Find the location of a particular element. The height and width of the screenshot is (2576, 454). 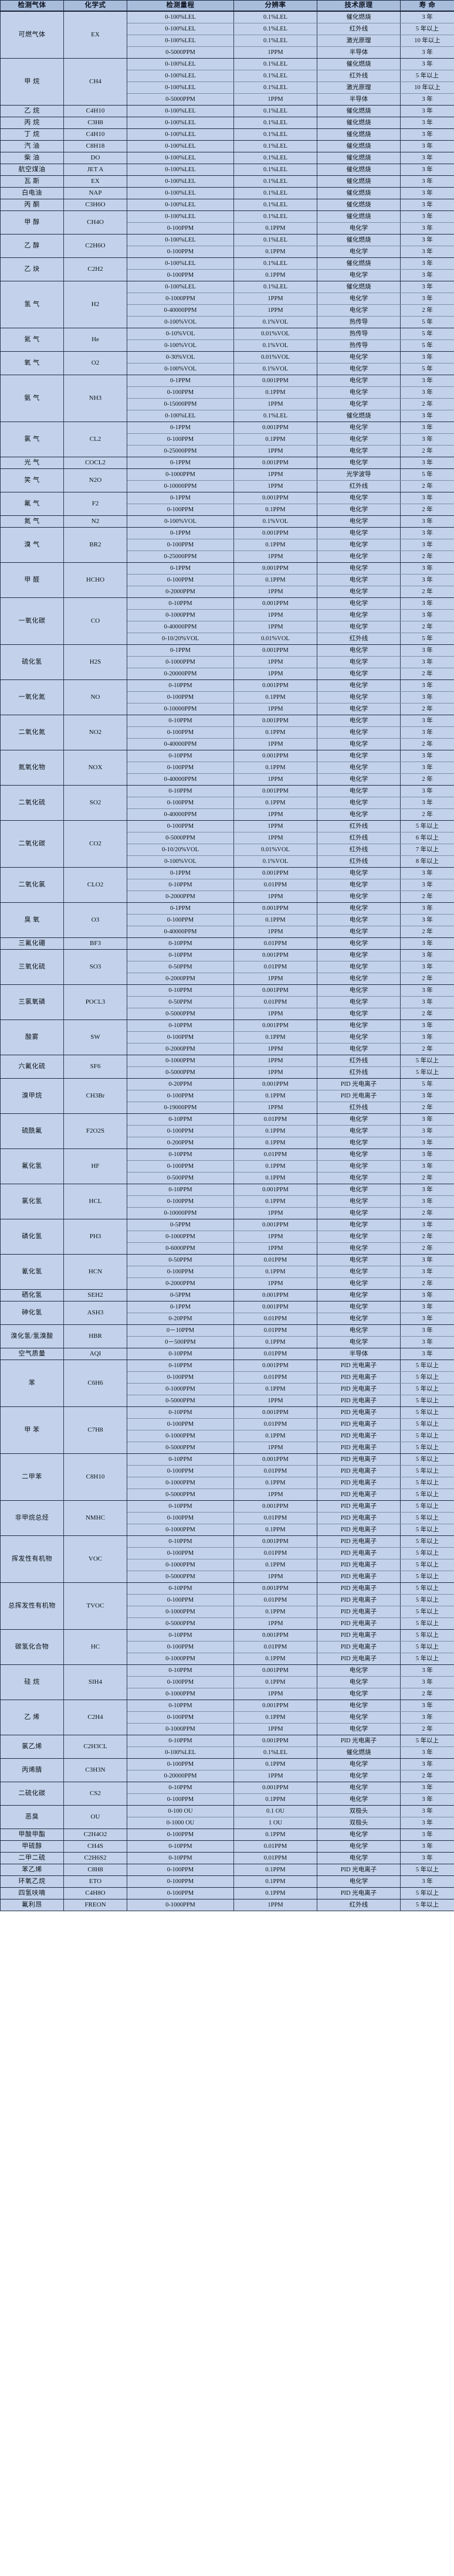

table-row: 三氯氧磷 POCL3 0-10PPM 0.001PPM 电化学 3 年 is located at coordinates (227, 1002).